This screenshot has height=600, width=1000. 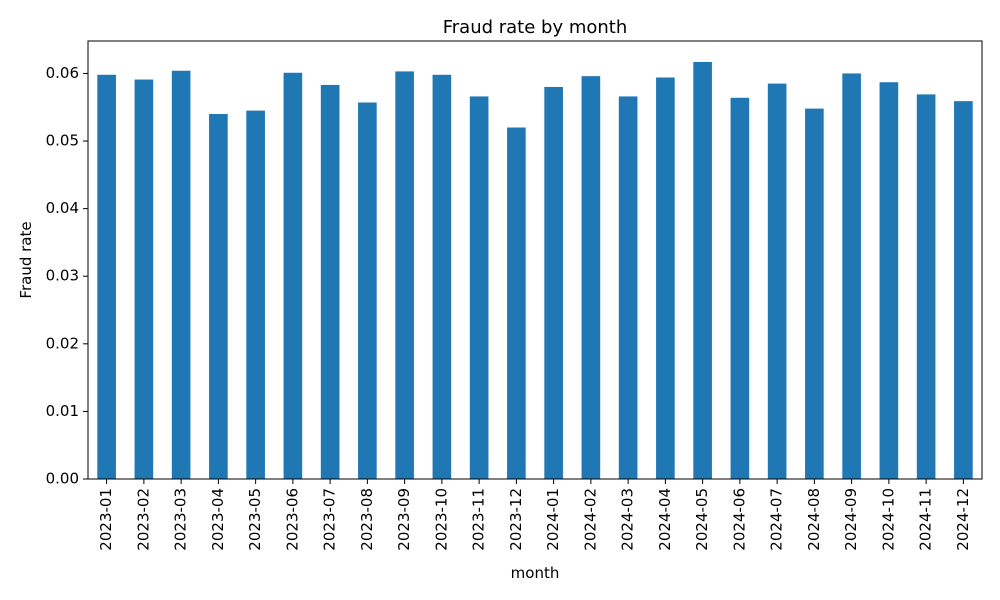 I want to click on x-tick-label: 2024-12, so click(x=963, y=519).